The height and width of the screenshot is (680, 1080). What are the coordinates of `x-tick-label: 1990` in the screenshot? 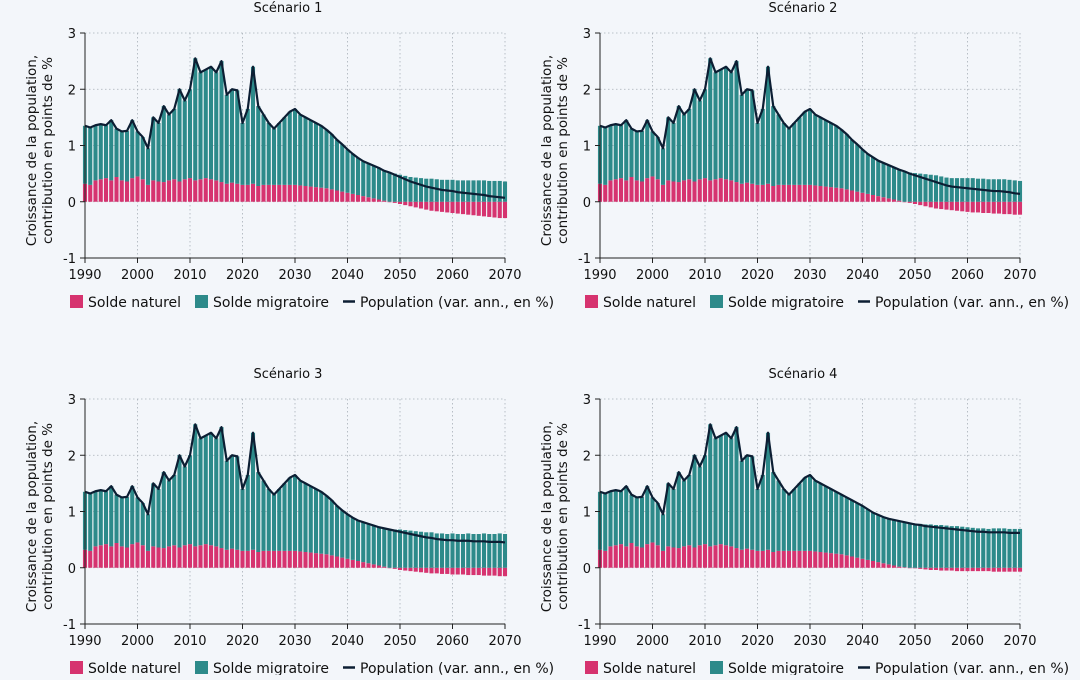 It's located at (84, 275).